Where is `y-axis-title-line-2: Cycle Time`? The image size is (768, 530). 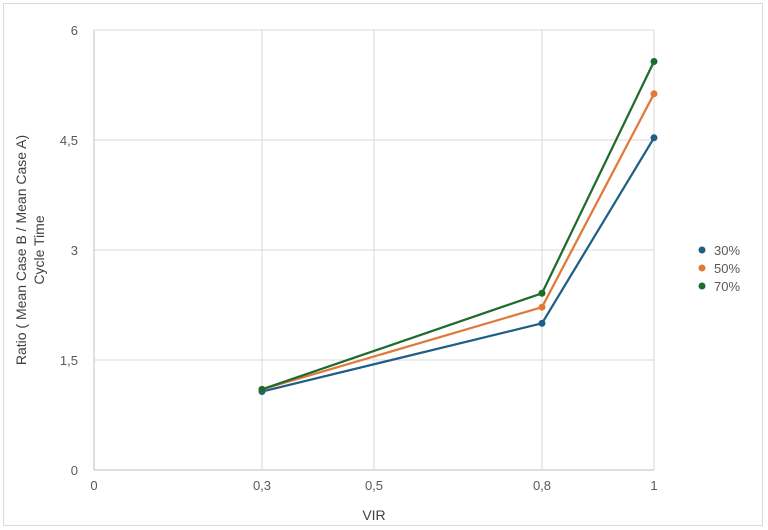
y-axis-title-line-2: Cycle Time is located at coordinates (39, 249).